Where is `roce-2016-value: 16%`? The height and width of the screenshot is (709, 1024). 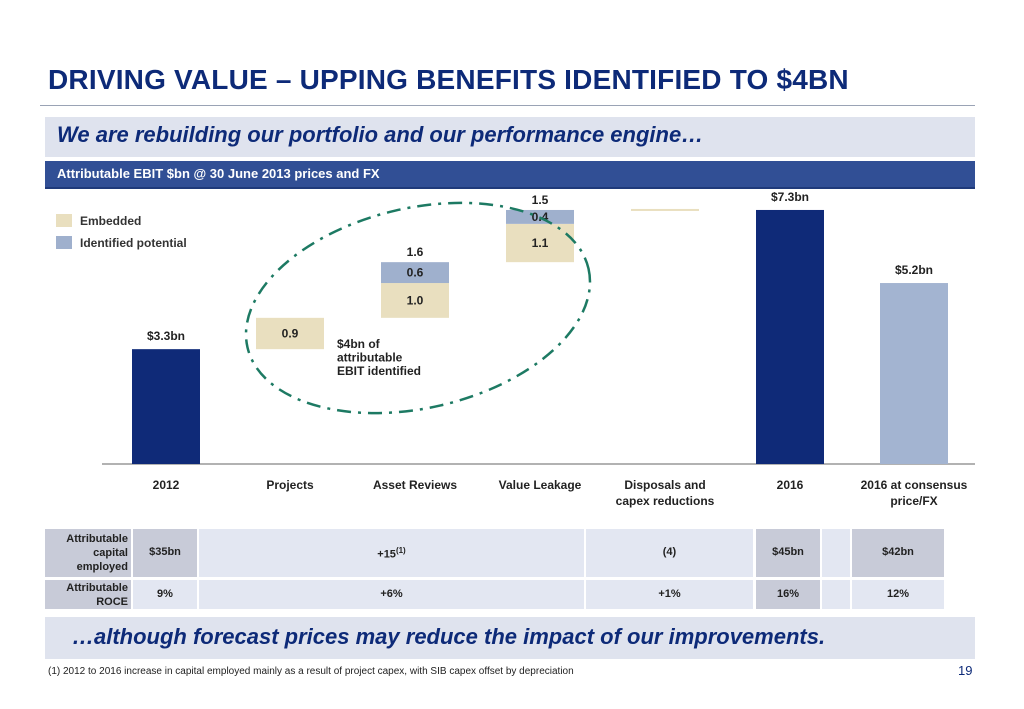 roce-2016-value: 16% is located at coordinates (788, 594).